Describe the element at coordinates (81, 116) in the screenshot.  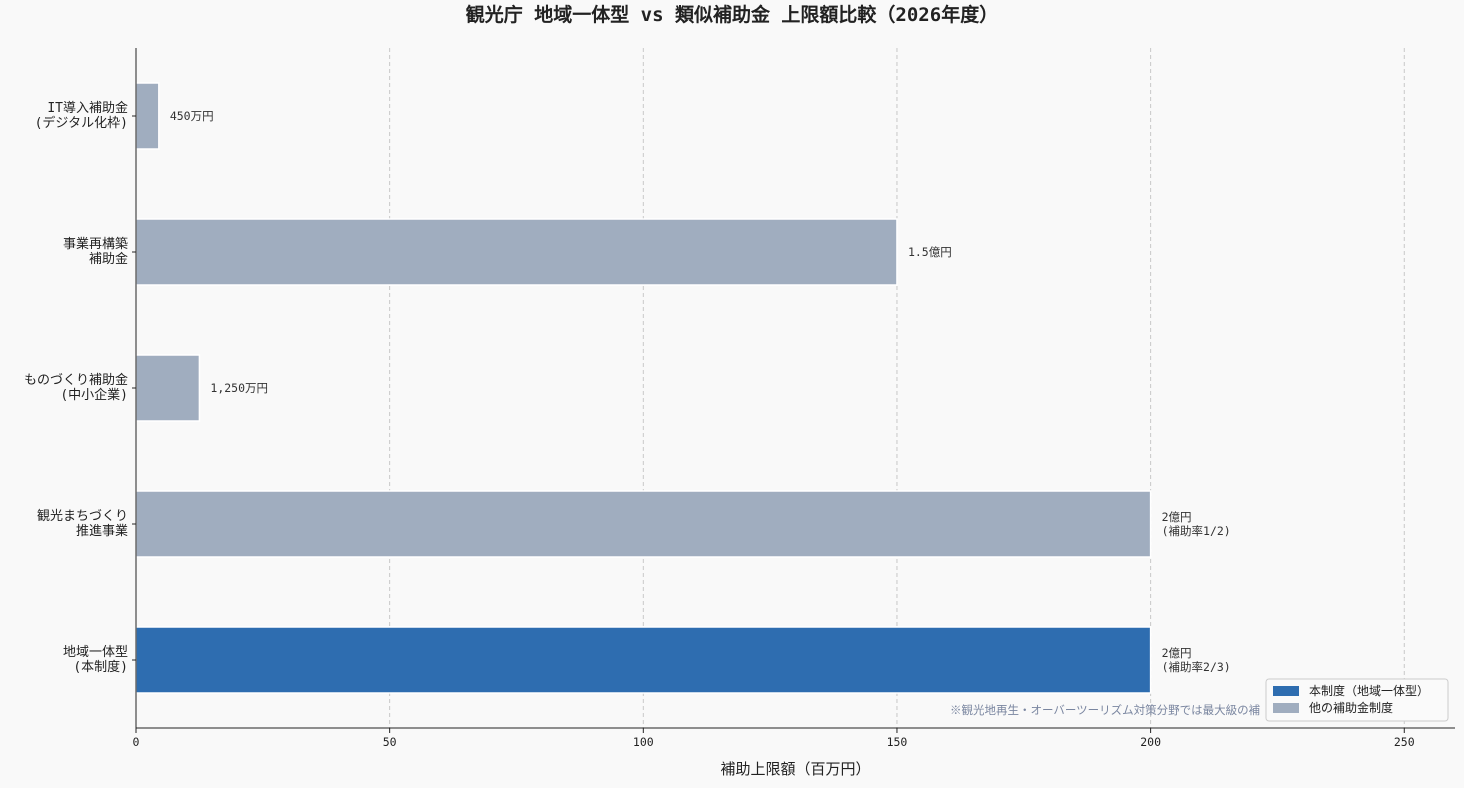
I see `y-tick-label: IT導入補助金 (デジタル化枠)` at that location.